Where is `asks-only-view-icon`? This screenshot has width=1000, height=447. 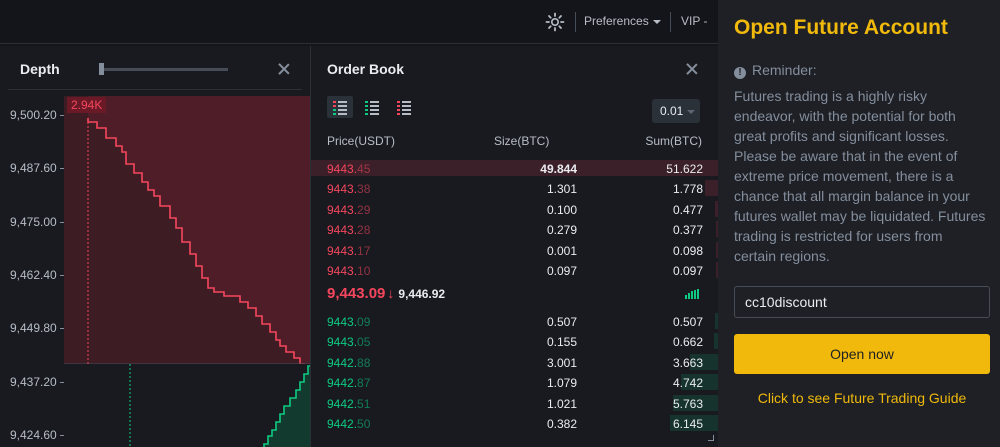 asks-only-view-icon is located at coordinates (404, 107).